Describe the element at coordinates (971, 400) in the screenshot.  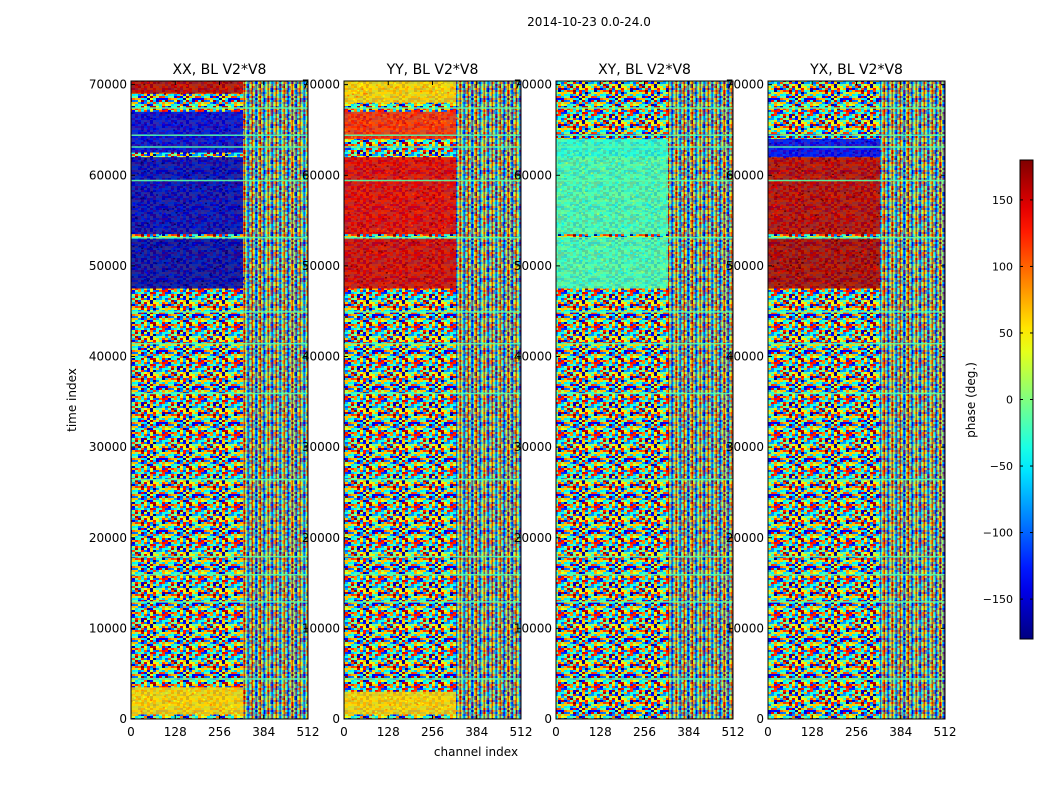
I see `colorbar-label: phase (deg.)` at that location.